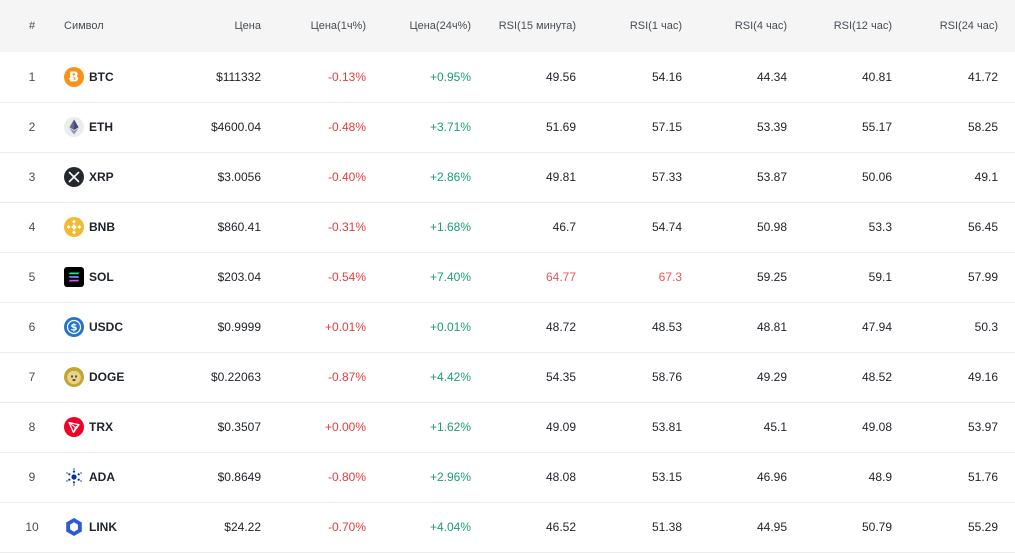 This screenshot has height=553, width=1015. Describe the element at coordinates (560, 427) in the screenshot. I see `row-rsi-15m: 49.09` at that location.